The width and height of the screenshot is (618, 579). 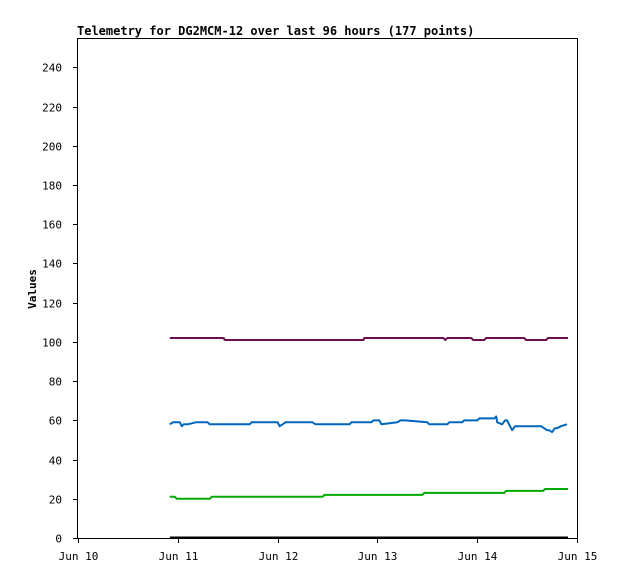 What do you see at coordinates (55, 382) in the screenshot?
I see `y-tick-label: 80` at bounding box center [55, 382].